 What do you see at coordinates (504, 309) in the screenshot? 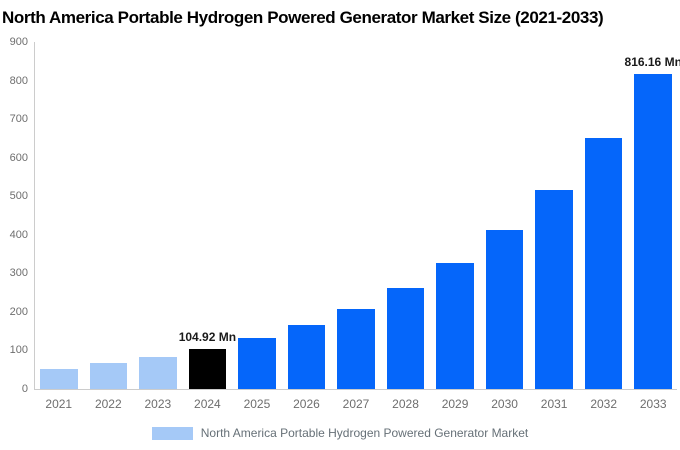
I see `bar-2030` at bounding box center [504, 309].